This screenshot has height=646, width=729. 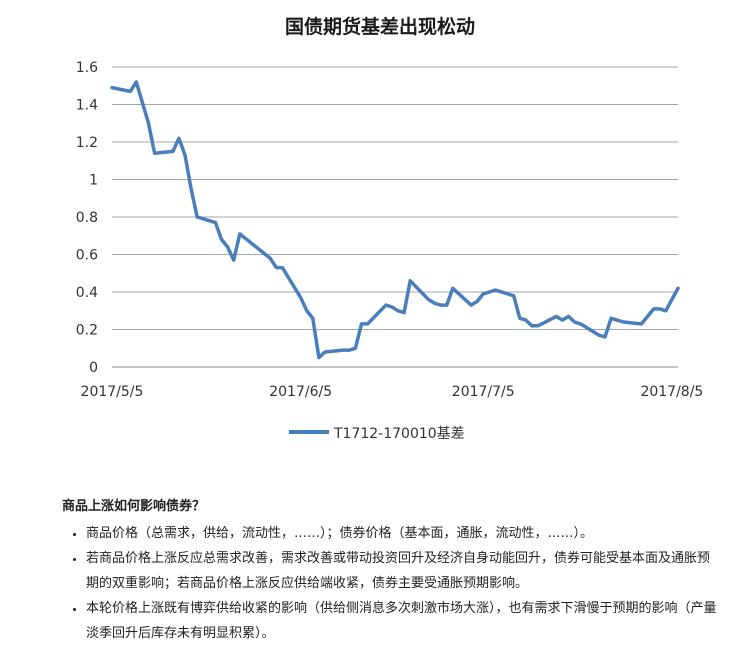 I want to click on x-tick-label: 2017/8/5, so click(x=671, y=392).